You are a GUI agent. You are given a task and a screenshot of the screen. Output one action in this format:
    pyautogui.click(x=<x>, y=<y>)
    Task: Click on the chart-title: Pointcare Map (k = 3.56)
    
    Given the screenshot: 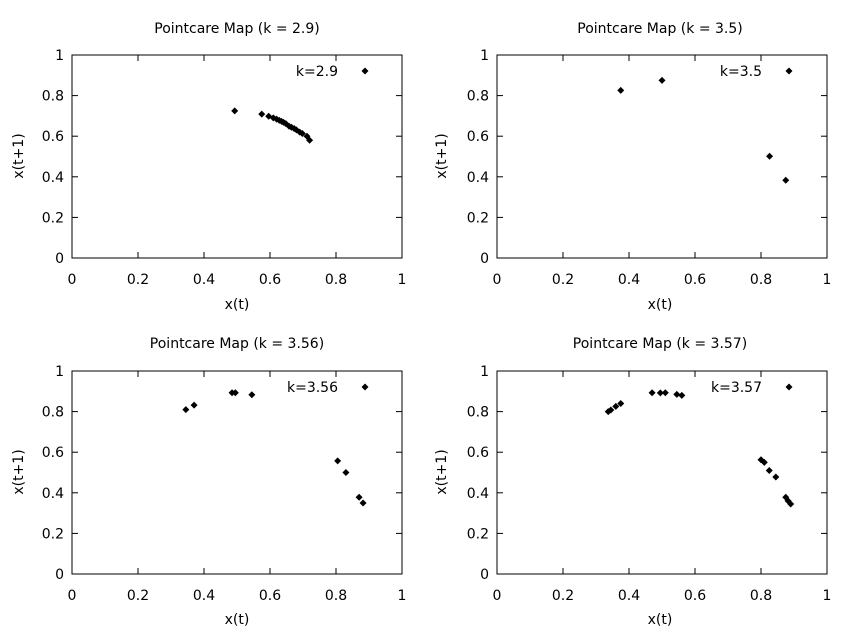 What is the action you would take?
    pyautogui.click(x=237, y=344)
    